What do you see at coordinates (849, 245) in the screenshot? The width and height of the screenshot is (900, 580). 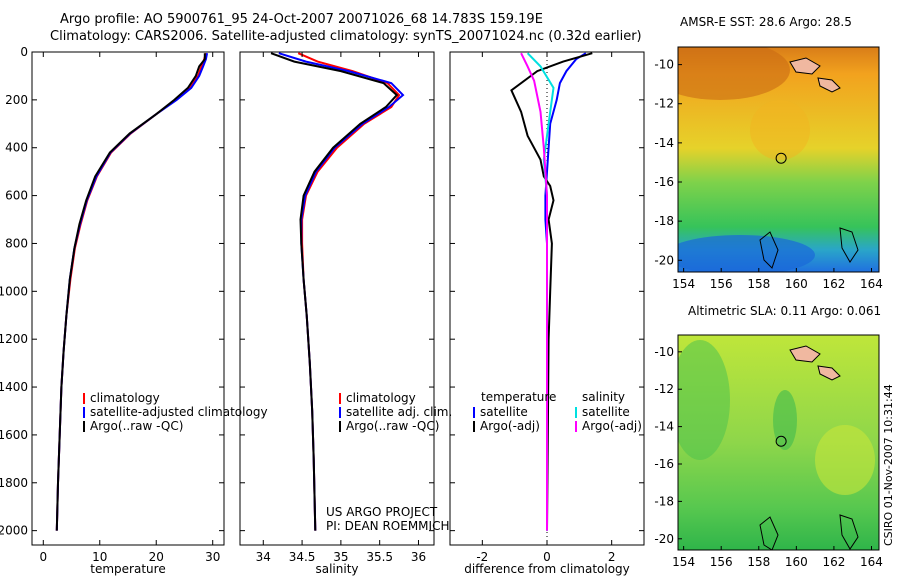 I see `coast-vanuatu` at bounding box center [849, 245].